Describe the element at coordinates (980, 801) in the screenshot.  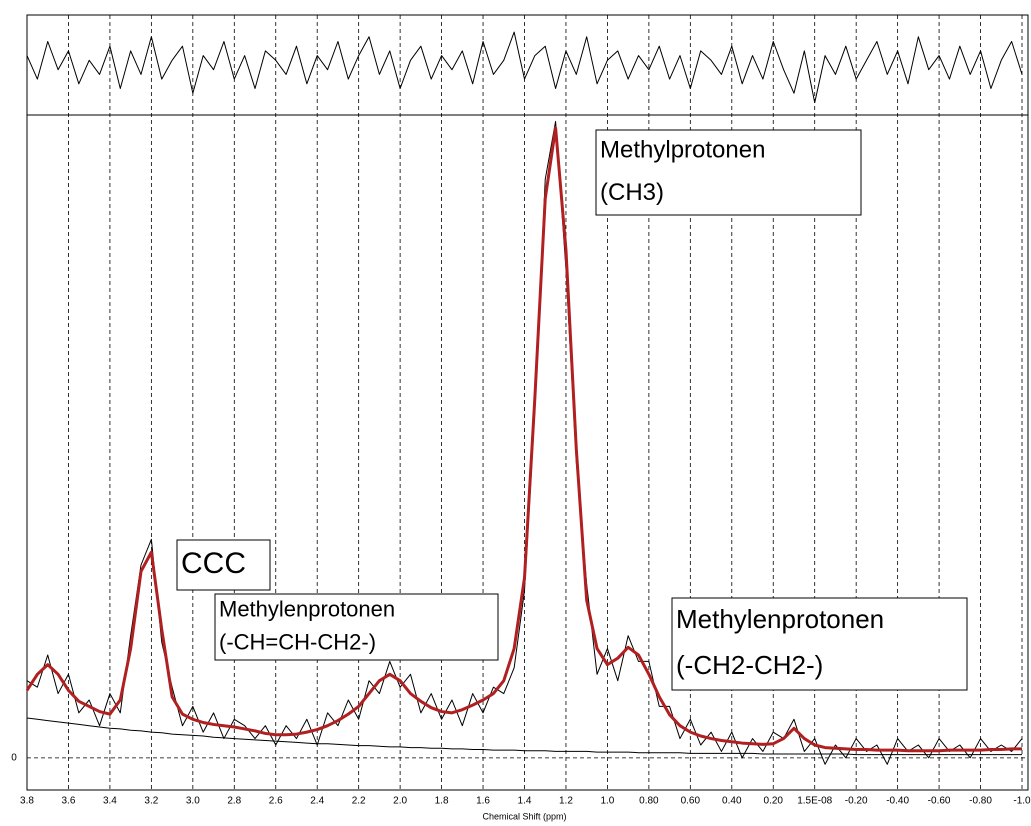
I see `x-tick-label: -0.80` at that location.